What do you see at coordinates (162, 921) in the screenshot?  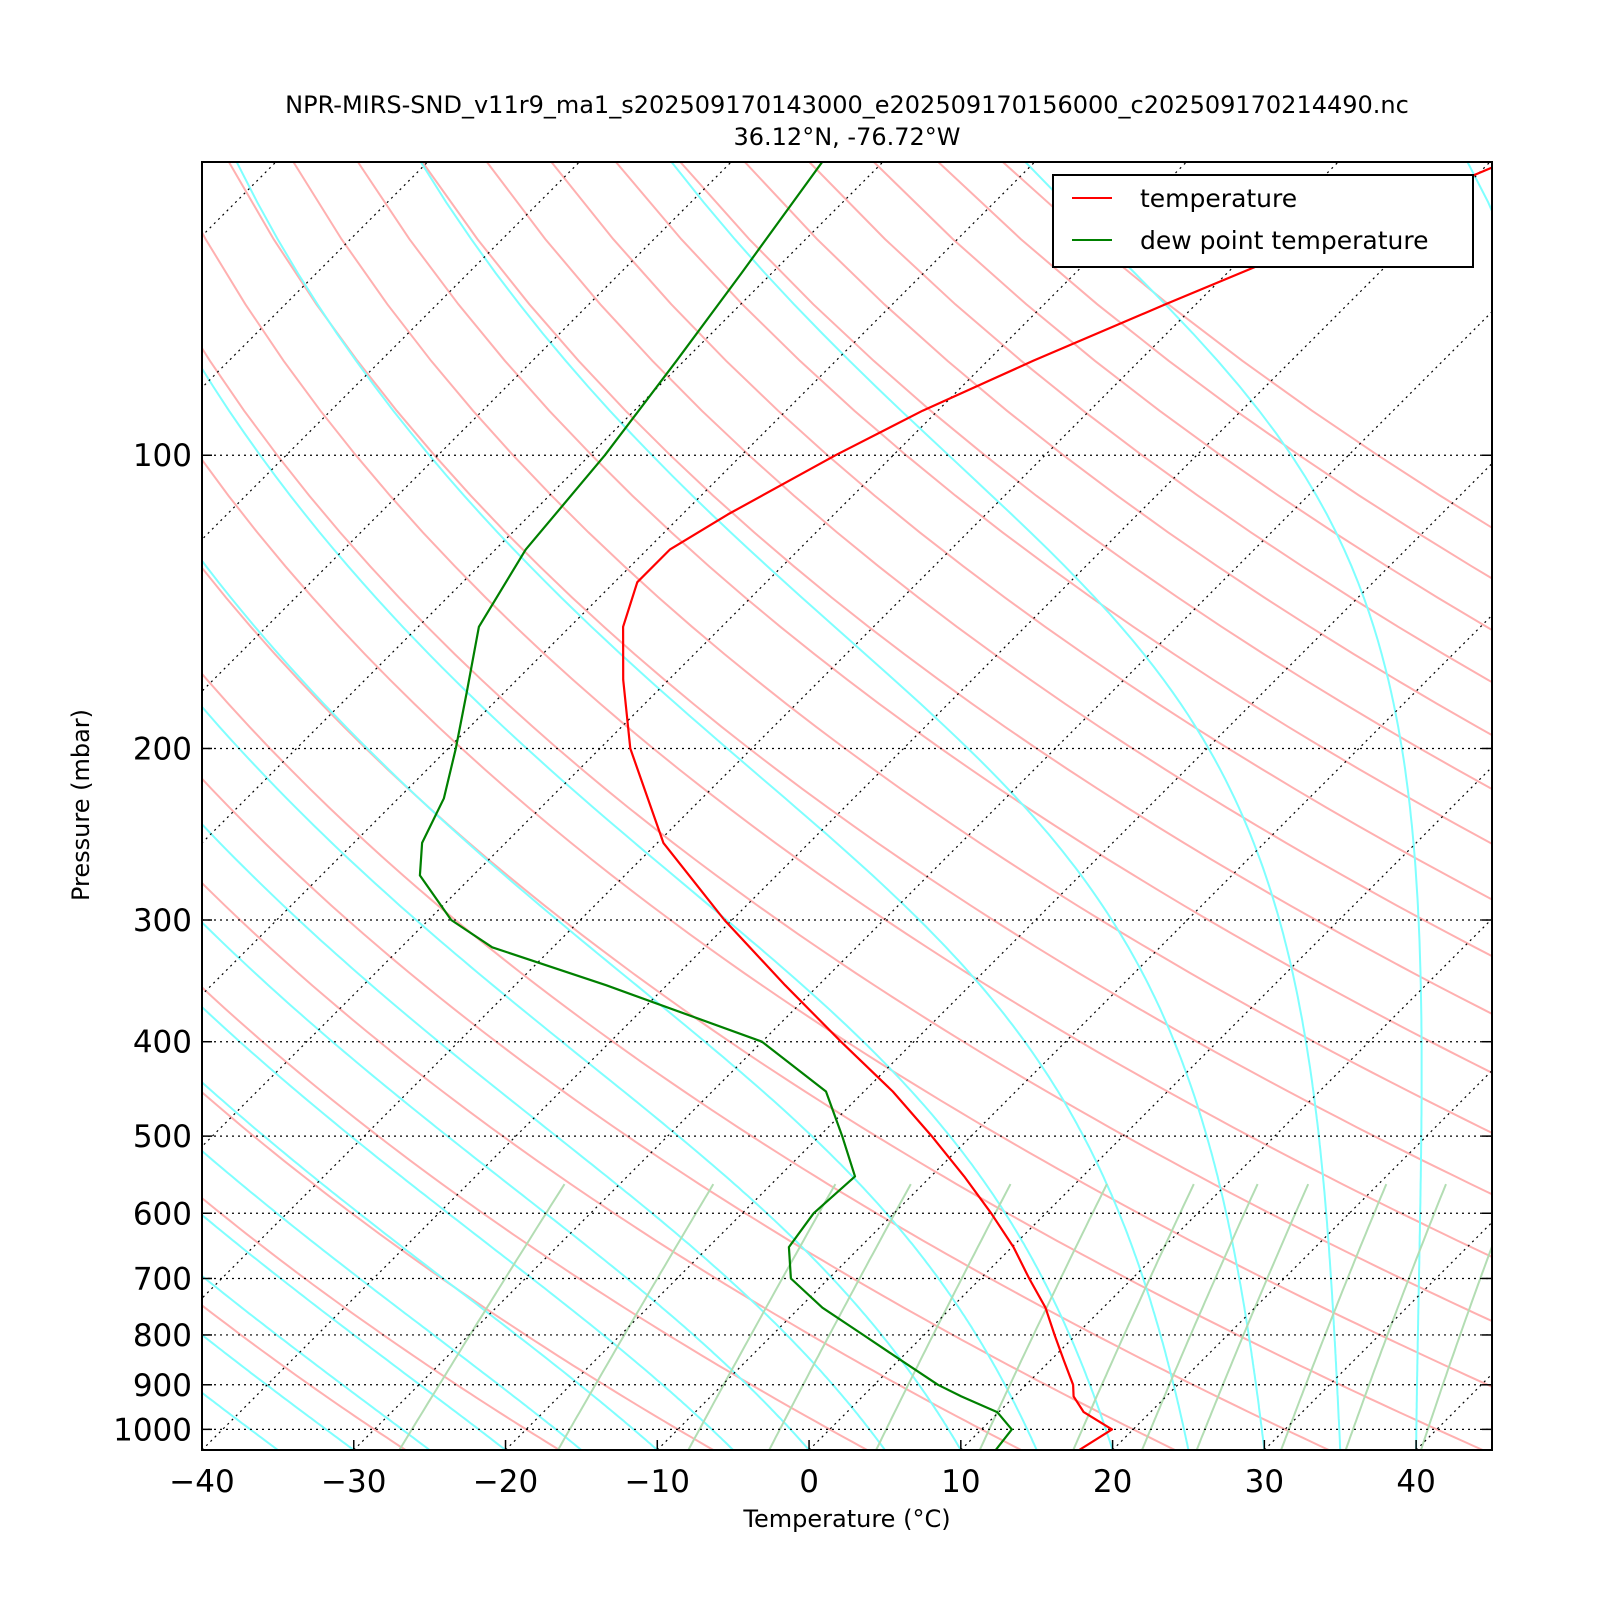 I see `y-tick-label: 300` at bounding box center [162, 921].